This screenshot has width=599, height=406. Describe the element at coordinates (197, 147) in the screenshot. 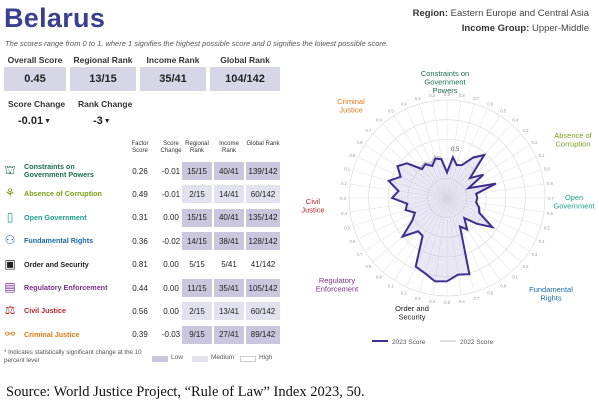

I see `col-regional-rank: Regional Rank` at that location.